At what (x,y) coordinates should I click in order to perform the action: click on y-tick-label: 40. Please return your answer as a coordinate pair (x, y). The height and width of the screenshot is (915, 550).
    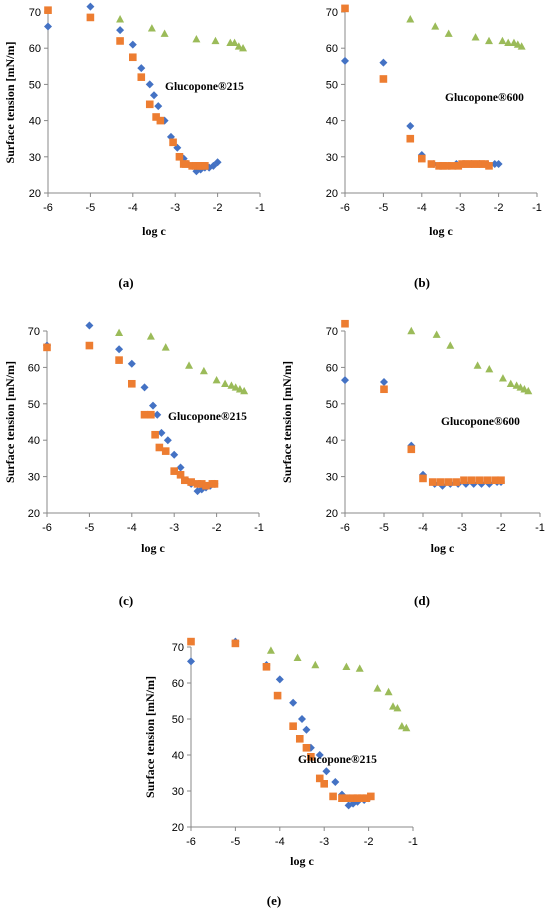
    Looking at the image, I should click on (178, 756).